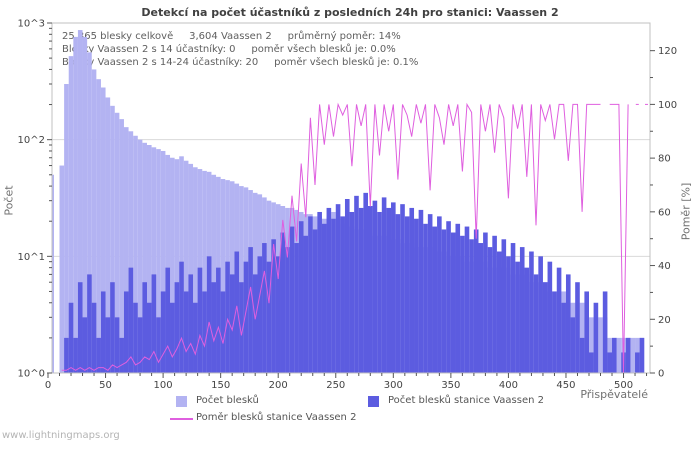  What do you see at coordinates (61, 435) in the screenshot?
I see `watermark-url: www.lightningmaps.org` at bounding box center [61, 435].